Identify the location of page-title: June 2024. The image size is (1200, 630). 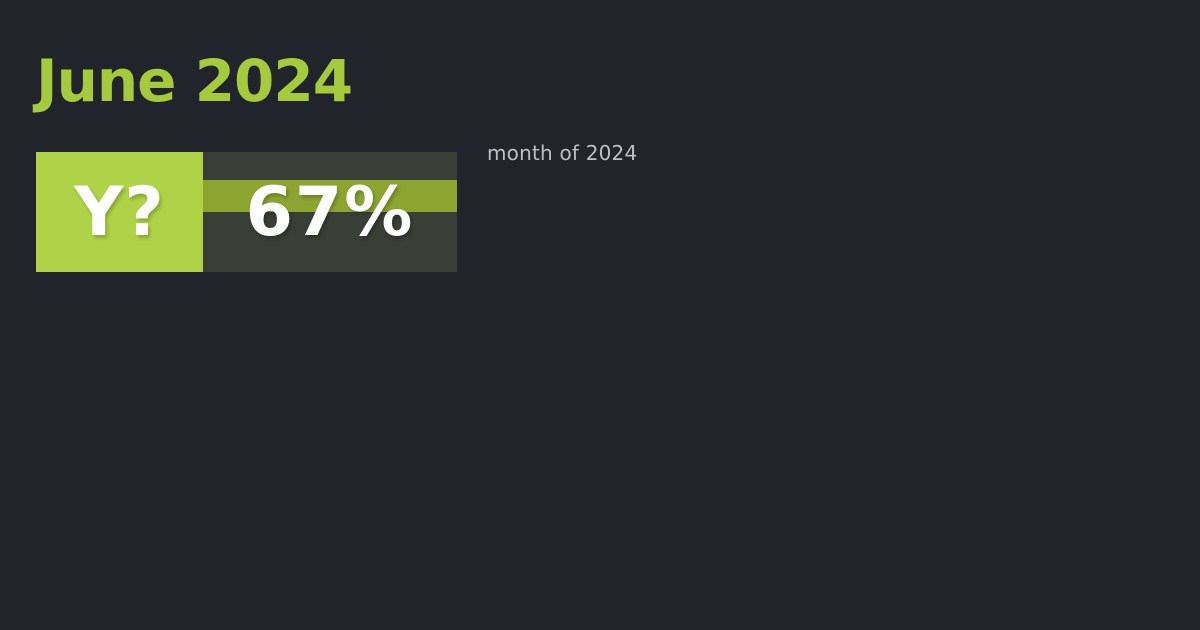
(194, 81).